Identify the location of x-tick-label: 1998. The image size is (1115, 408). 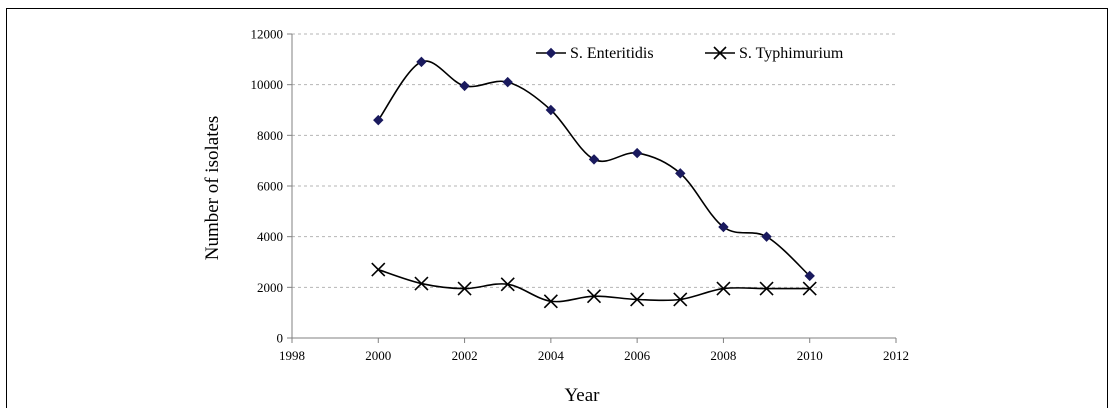
(292, 355).